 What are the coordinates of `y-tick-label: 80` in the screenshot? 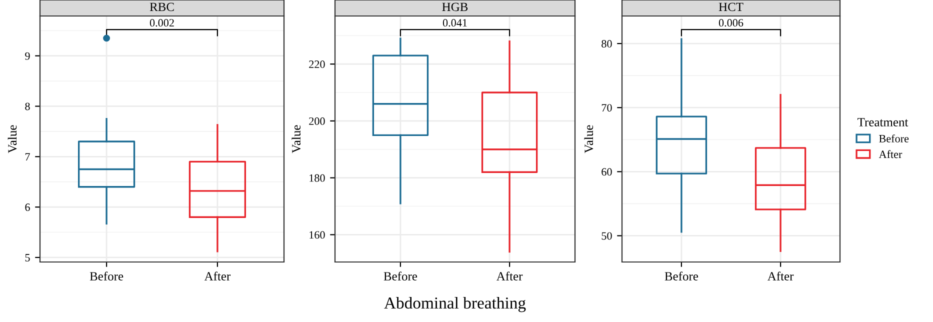 It's located at (607, 44).